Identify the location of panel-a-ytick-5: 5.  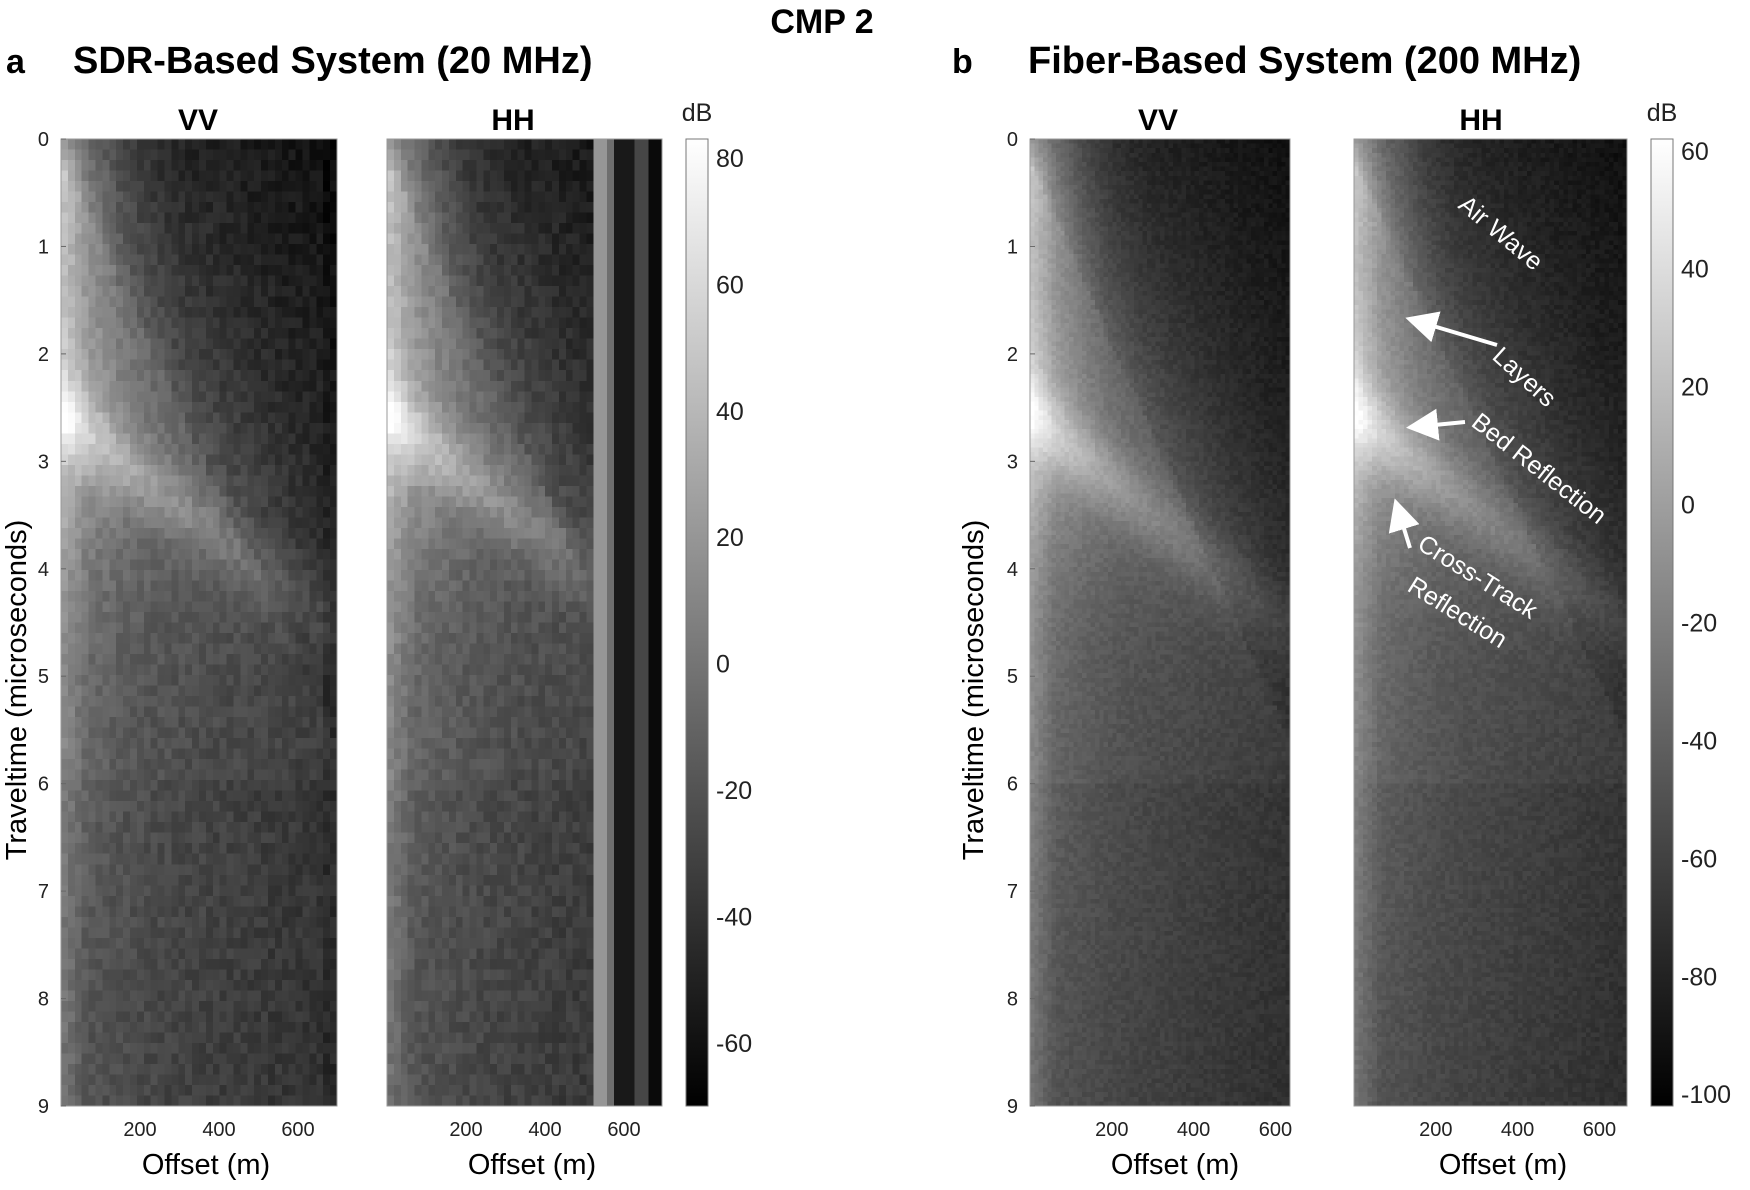
(43, 677).